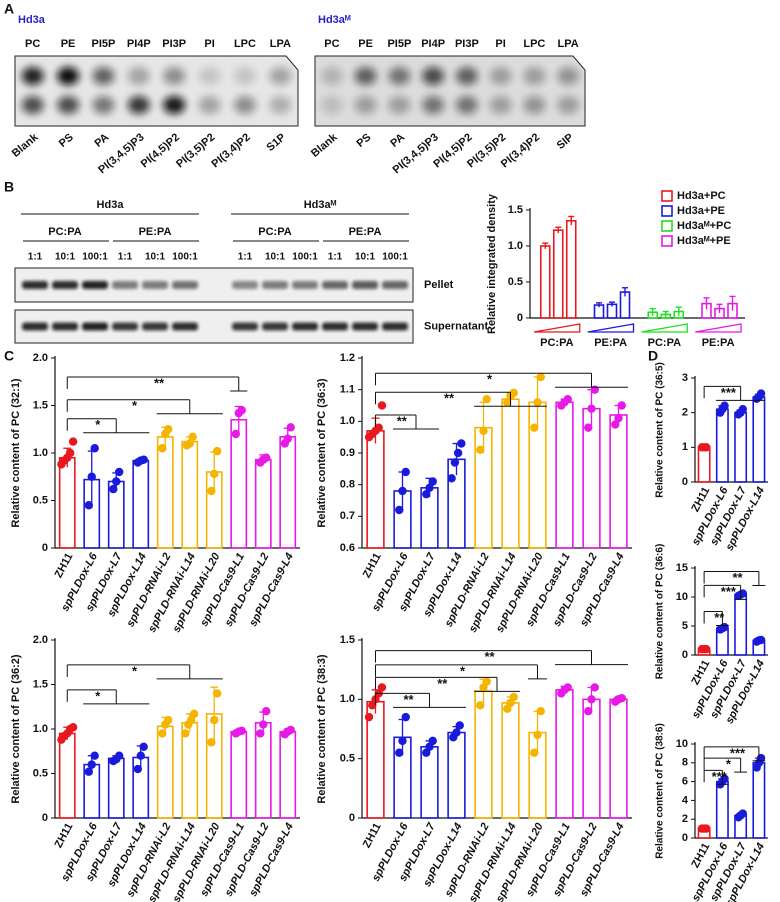 This screenshot has width=780, height=902. Describe the element at coordinates (365, 44) in the screenshot. I see `lane-label: PE` at that location.